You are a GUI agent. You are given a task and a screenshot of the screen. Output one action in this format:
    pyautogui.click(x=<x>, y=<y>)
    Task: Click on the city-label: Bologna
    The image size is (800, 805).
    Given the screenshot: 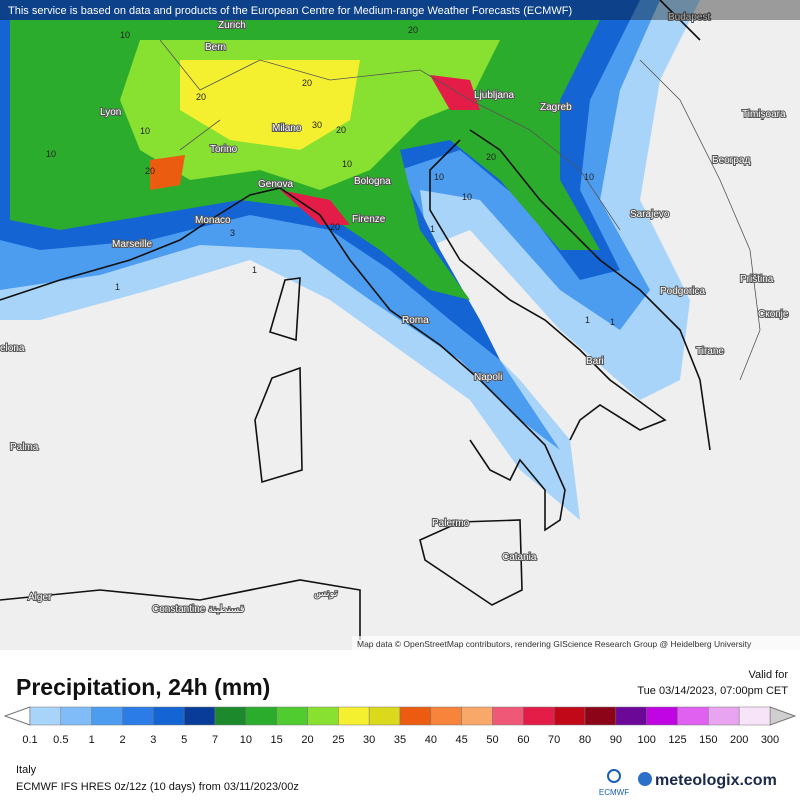 What is the action you would take?
    pyautogui.click(x=372, y=181)
    